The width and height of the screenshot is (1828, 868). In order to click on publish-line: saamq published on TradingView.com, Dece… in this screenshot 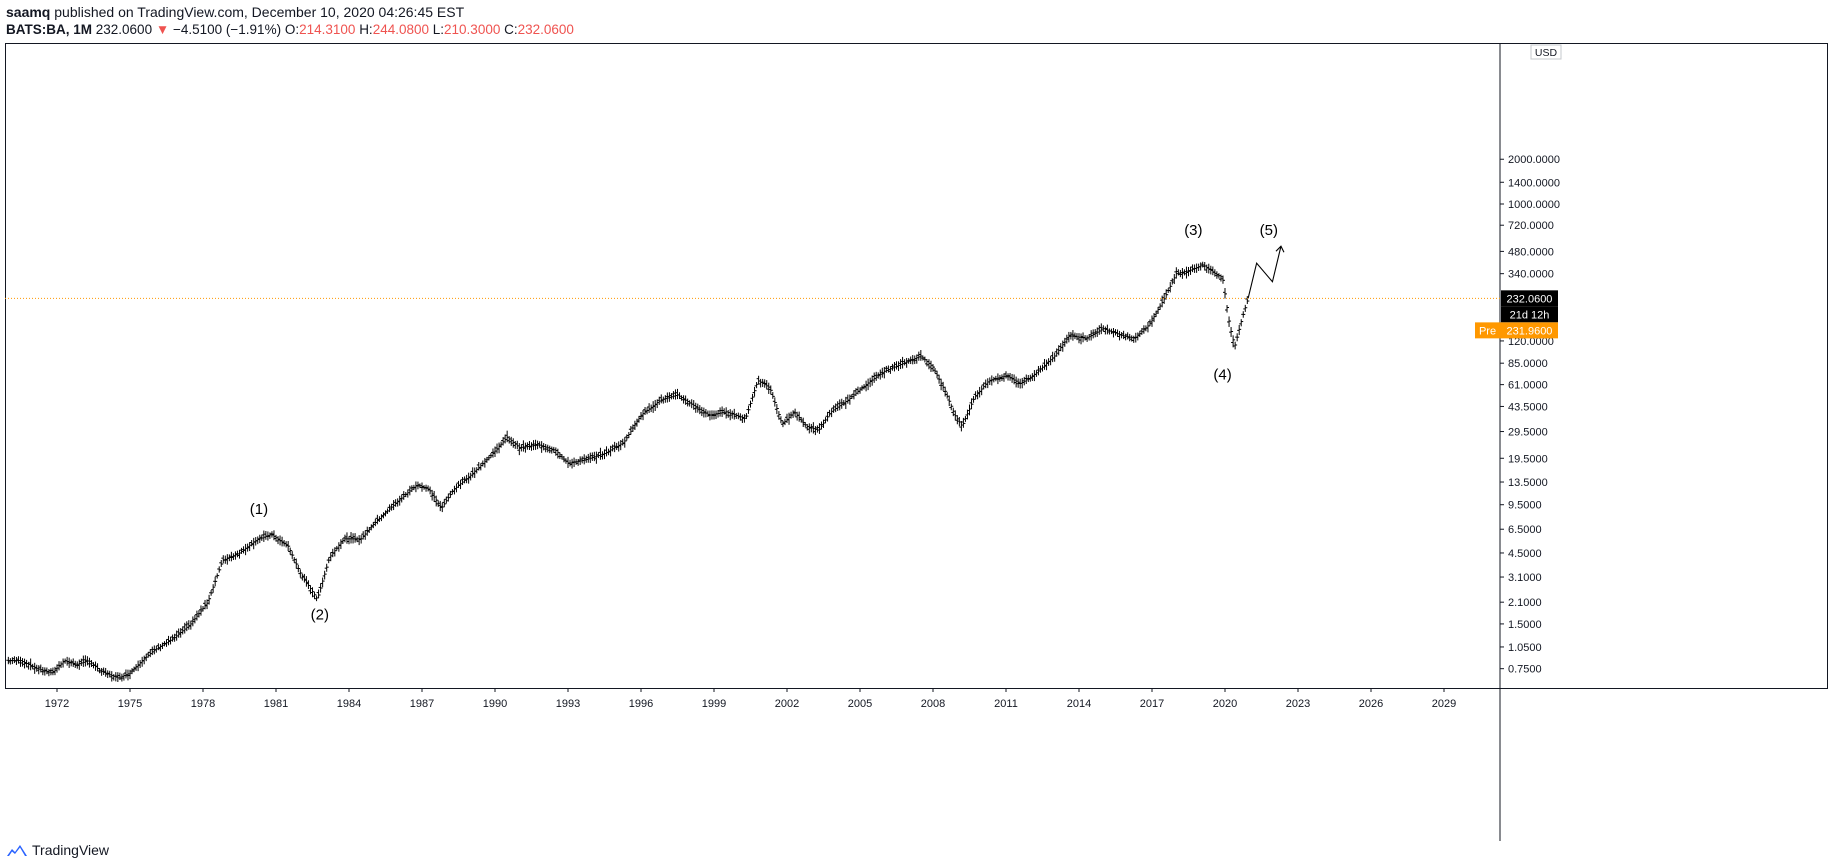, I will do `click(235, 12)`.